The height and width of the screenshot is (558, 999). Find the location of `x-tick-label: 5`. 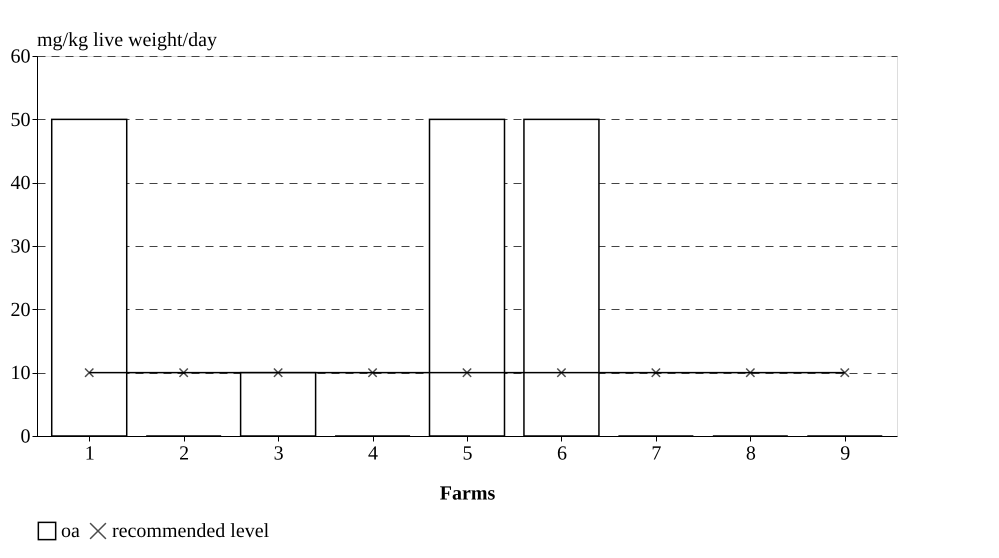

x-tick-label: 5 is located at coordinates (467, 453).